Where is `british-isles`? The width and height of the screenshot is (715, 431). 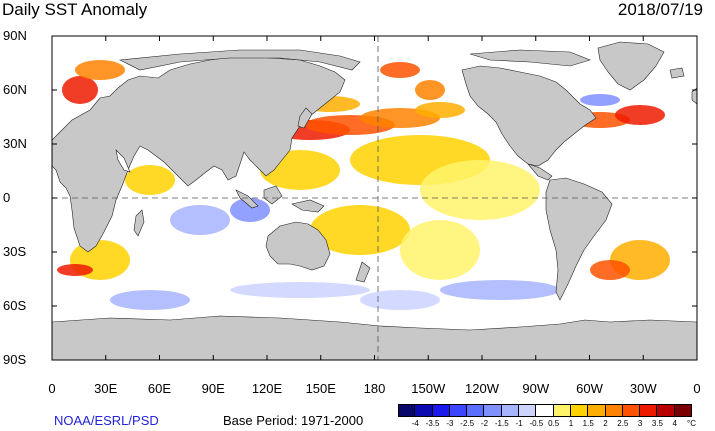
british-isles is located at coordinates (694, 96).